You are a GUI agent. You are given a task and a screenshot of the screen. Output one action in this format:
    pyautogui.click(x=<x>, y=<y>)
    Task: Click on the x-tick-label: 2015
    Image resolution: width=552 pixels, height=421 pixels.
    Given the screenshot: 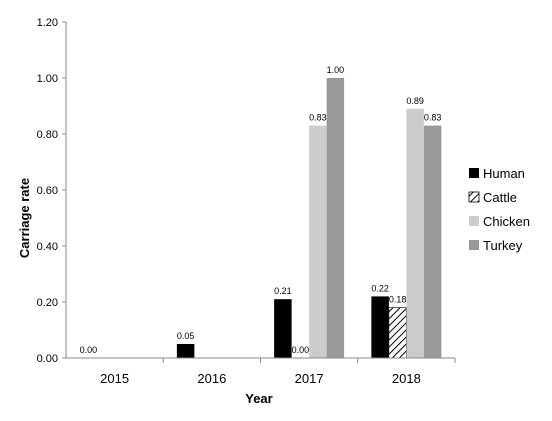 What is the action you would take?
    pyautogui.click(x=114, y=378)
    